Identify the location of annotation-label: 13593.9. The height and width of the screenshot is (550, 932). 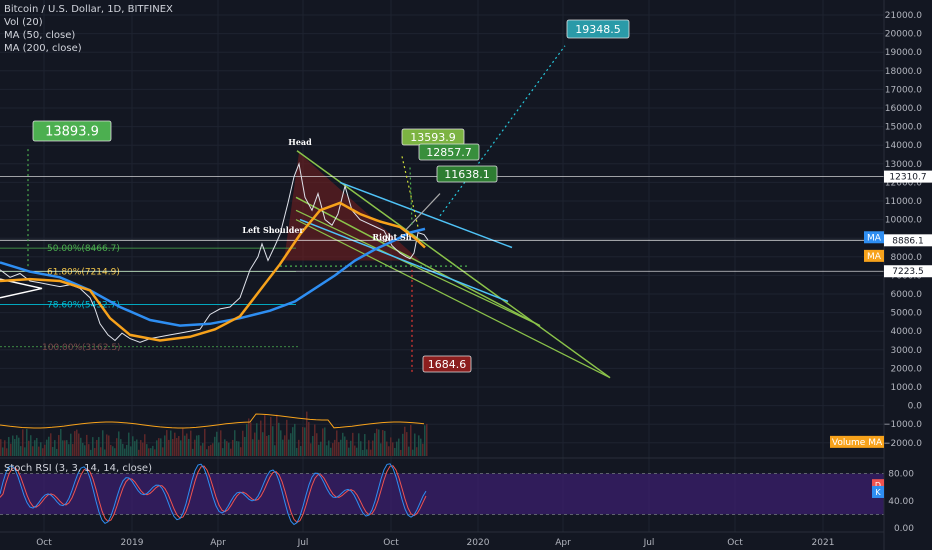
(433, 137).